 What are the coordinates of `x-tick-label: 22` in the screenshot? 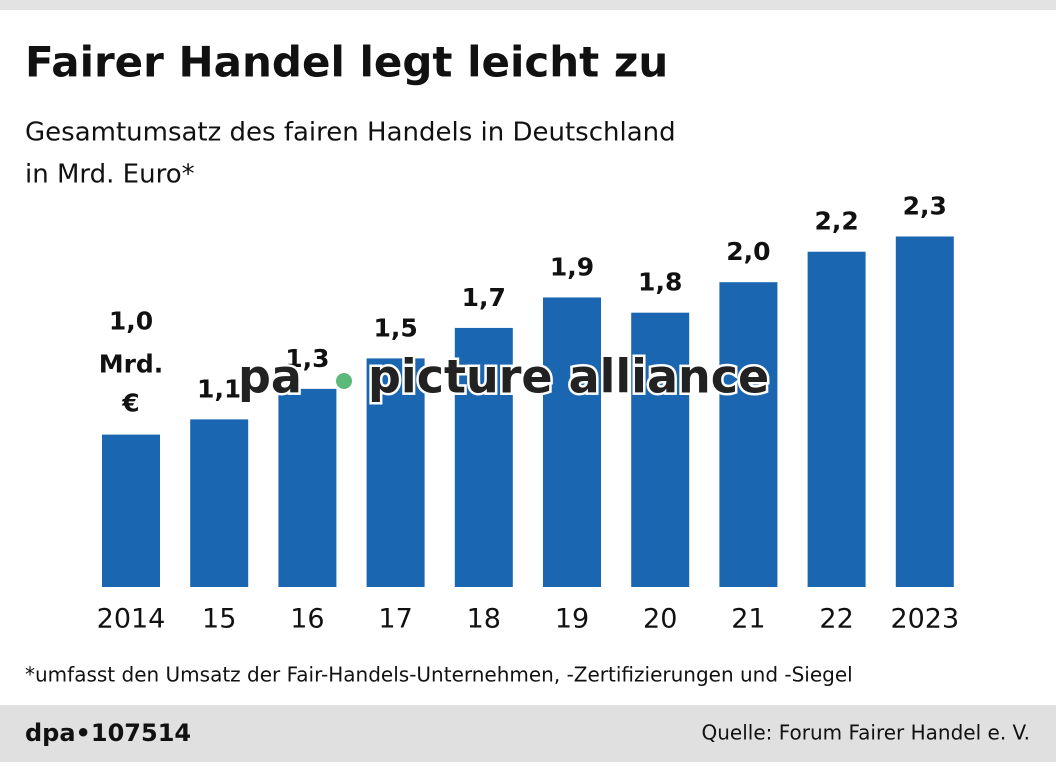 It's located at (836, 619).